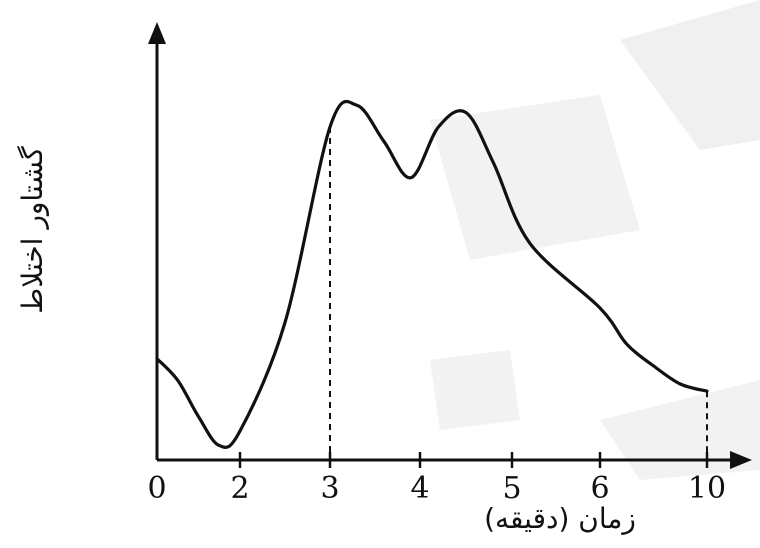 The image size is (760, 548). What do you see at coordinates (32, 230) in the screenshot?
I see `y-axis-label: گشتاور اختلاط` at bounding box center [32, 230].